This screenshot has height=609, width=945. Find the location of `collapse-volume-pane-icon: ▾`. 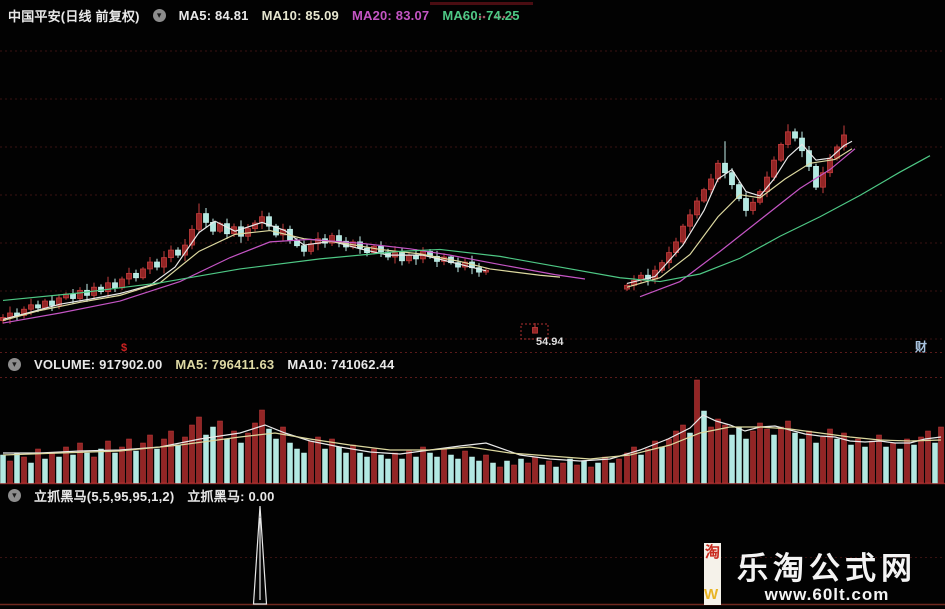

collapse-volume-pane-icon: ▾ is located at coordinates (14, 364).